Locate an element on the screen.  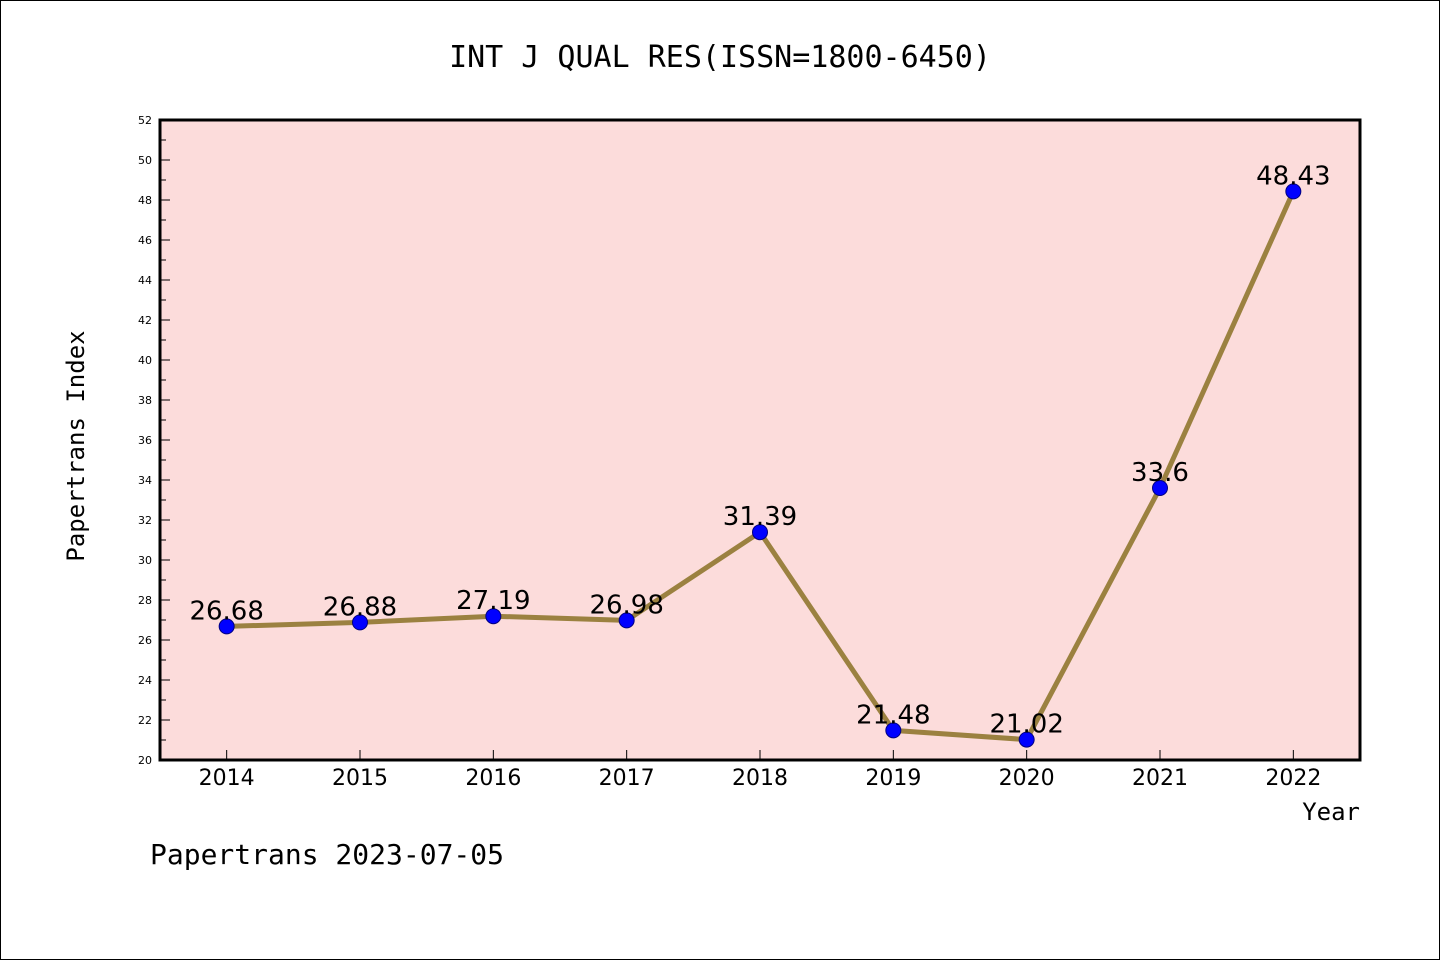
y-tick-label: 52 is located at coordinates (145, 120).